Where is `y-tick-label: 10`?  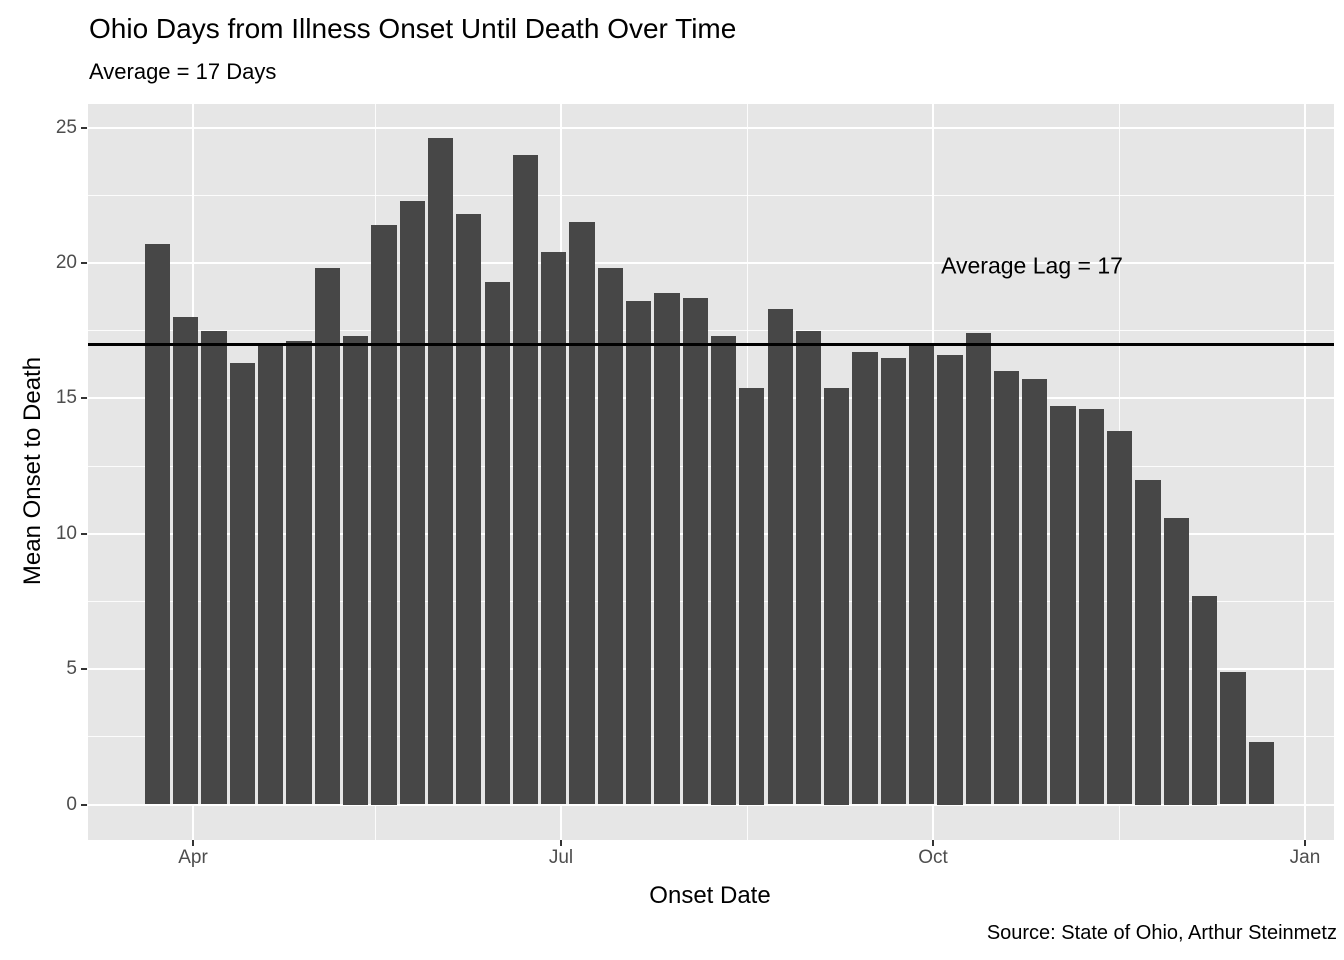 y-tick-label: 10 is located at coordinates (66, 533).